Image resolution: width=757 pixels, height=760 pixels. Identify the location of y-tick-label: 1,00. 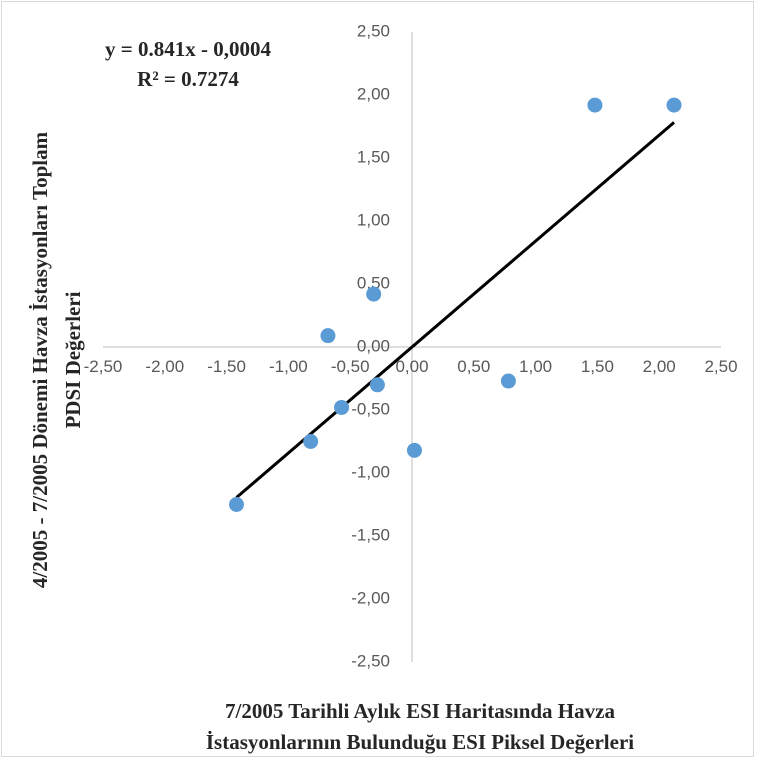
(373, 219).